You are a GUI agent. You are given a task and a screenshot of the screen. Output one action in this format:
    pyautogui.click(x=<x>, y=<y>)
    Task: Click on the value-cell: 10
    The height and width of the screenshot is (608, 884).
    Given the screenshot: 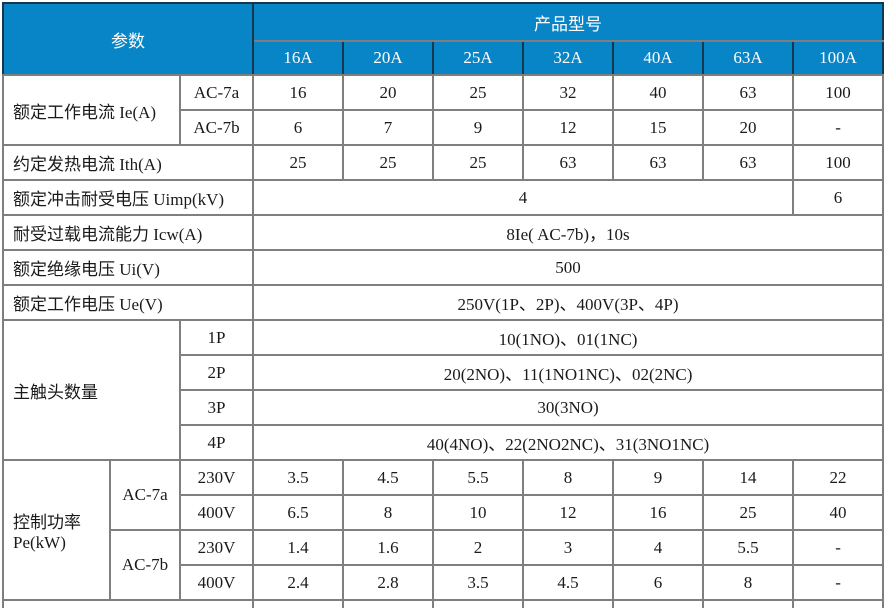 What is the action you would take?
    pyautogui.click(x=478, y=512)
    